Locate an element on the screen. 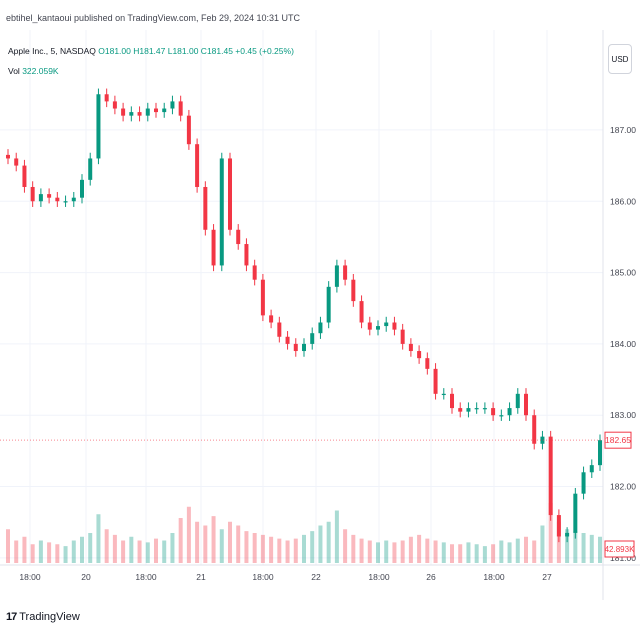 The image size is (640, 640). price-tick-label: 183.00 is located at coordinates (623, 415).